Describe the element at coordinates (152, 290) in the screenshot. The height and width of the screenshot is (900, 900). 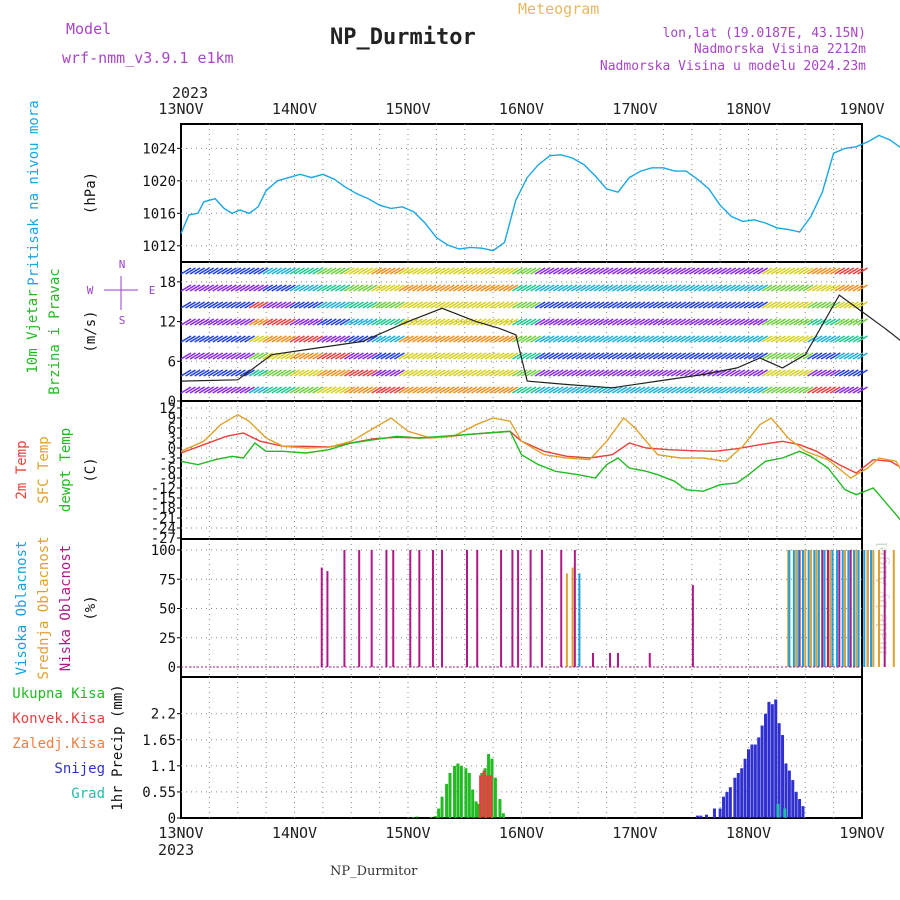
I see `compass-east: E` at that location.